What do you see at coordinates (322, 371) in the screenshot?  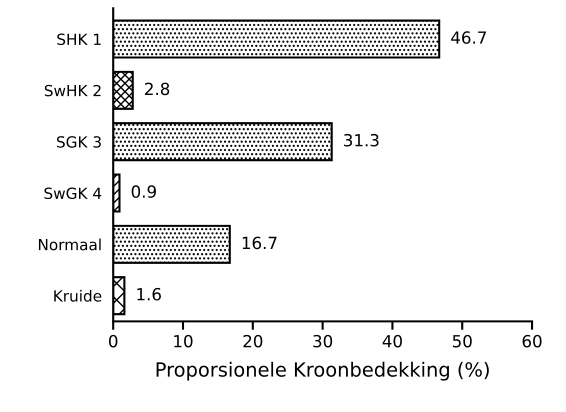 I see `x-axis-title: Proporsionele Kroonbedekking (%)` at bounding box center [322, 371].